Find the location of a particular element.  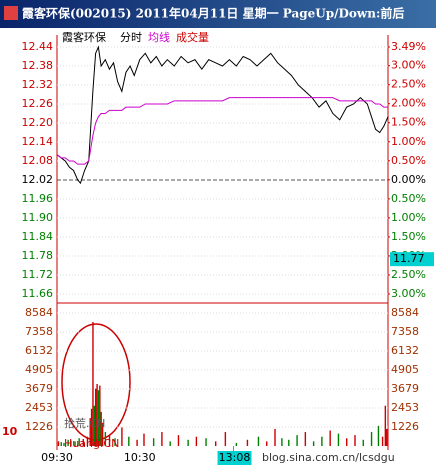

y-tick-label: 12.08 is located at coordinates (38, 160).